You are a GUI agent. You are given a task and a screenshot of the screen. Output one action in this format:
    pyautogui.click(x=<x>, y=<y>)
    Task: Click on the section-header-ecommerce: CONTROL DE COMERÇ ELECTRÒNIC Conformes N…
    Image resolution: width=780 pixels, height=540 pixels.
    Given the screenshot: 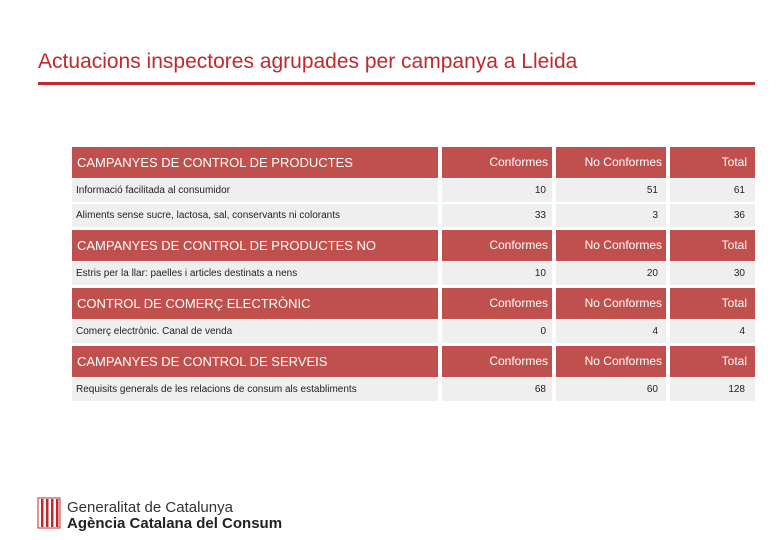 What is the action you would take?
    pyautogui.click(x=413, y=303)
    